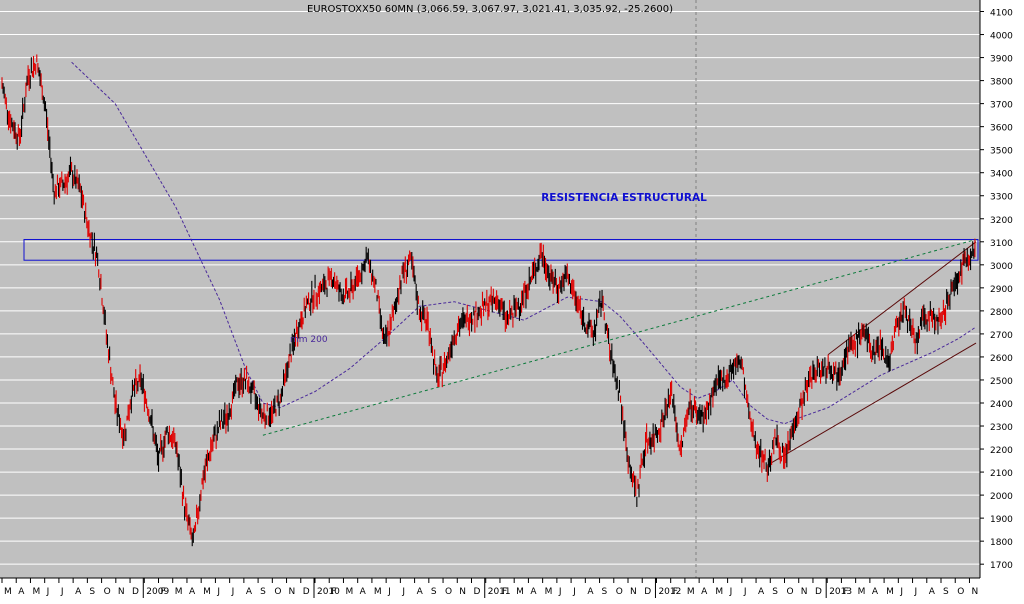  I want to click on y-tick-label: 1800, so click(1001, 543).